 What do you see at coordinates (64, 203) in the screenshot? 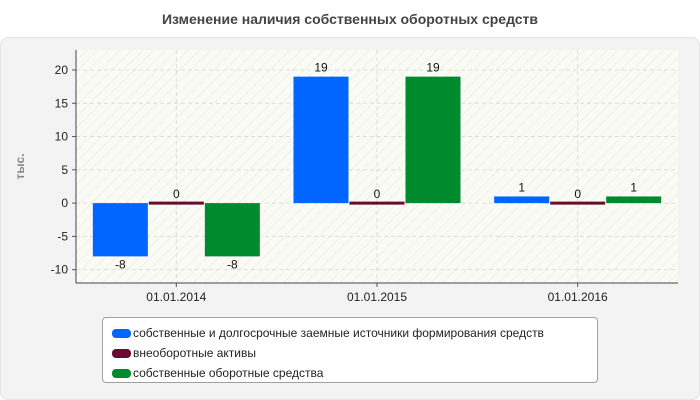
I see `y-tick-label: 0` at bounding box center [64, 203].